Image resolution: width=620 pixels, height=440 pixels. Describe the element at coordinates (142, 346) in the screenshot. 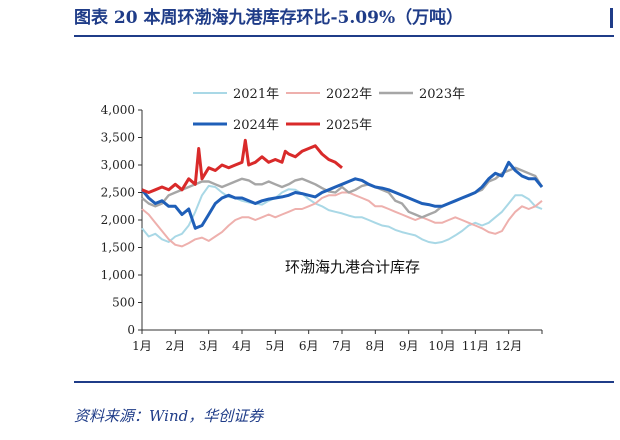

I see `x-tick-label: 1月` at that location.